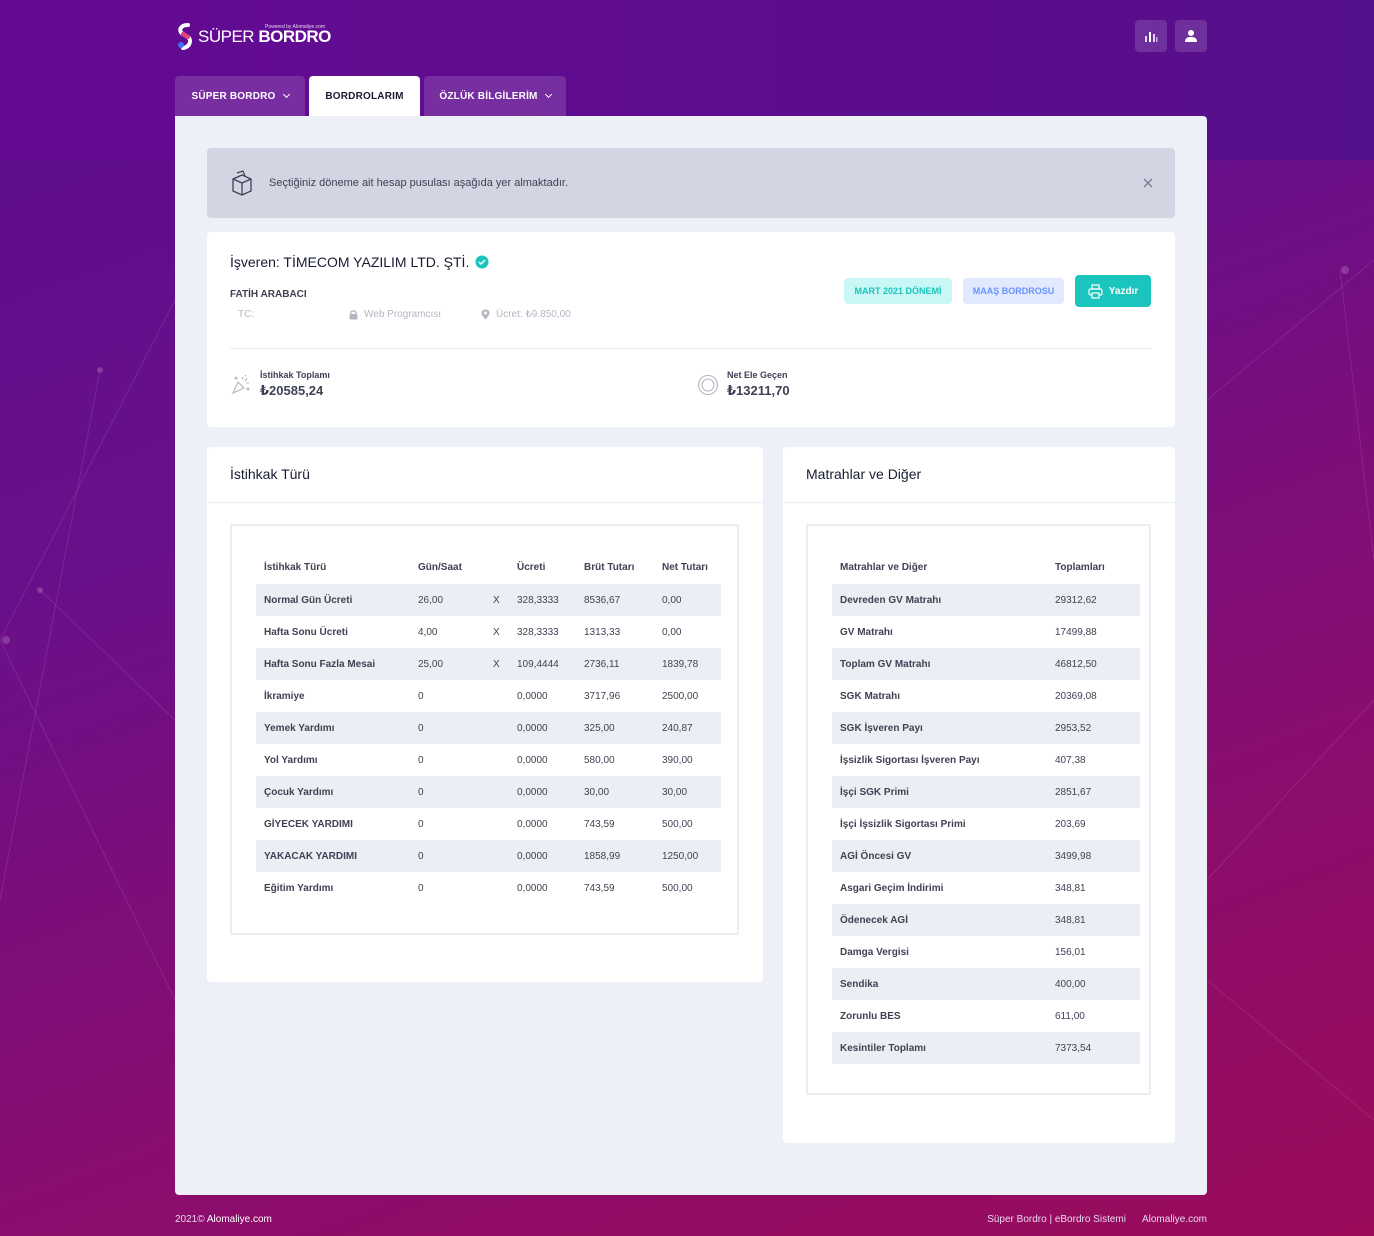 This screenshot has width=1374, height=1236. I want to click on column-header: Matrahlar ve Diğer, so click(884, 567).